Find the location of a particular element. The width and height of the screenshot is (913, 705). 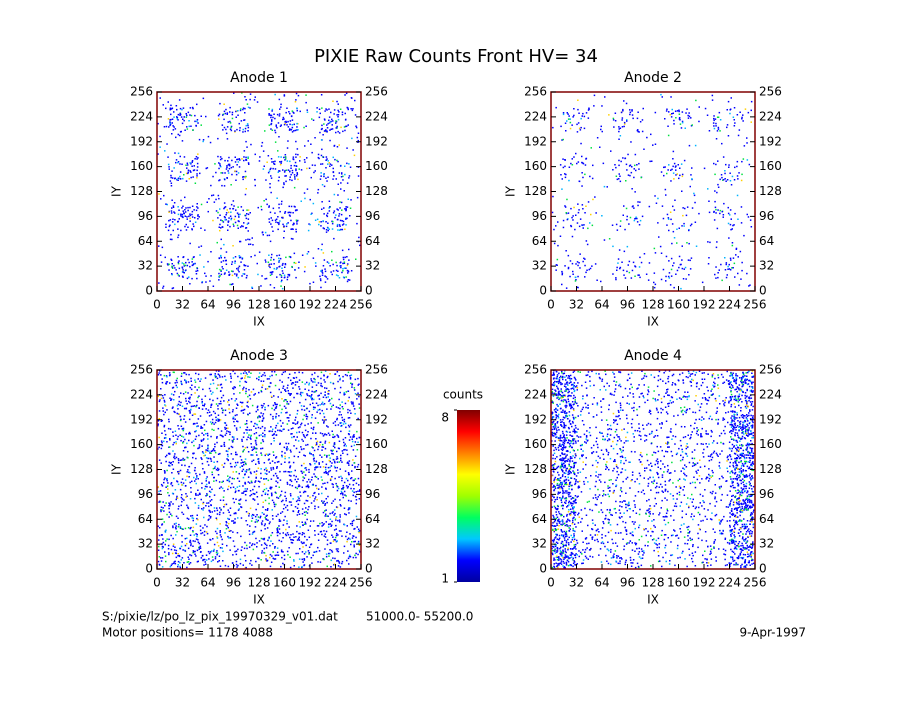

y2-tick-label: 256 is located at coordinates (376, 92).